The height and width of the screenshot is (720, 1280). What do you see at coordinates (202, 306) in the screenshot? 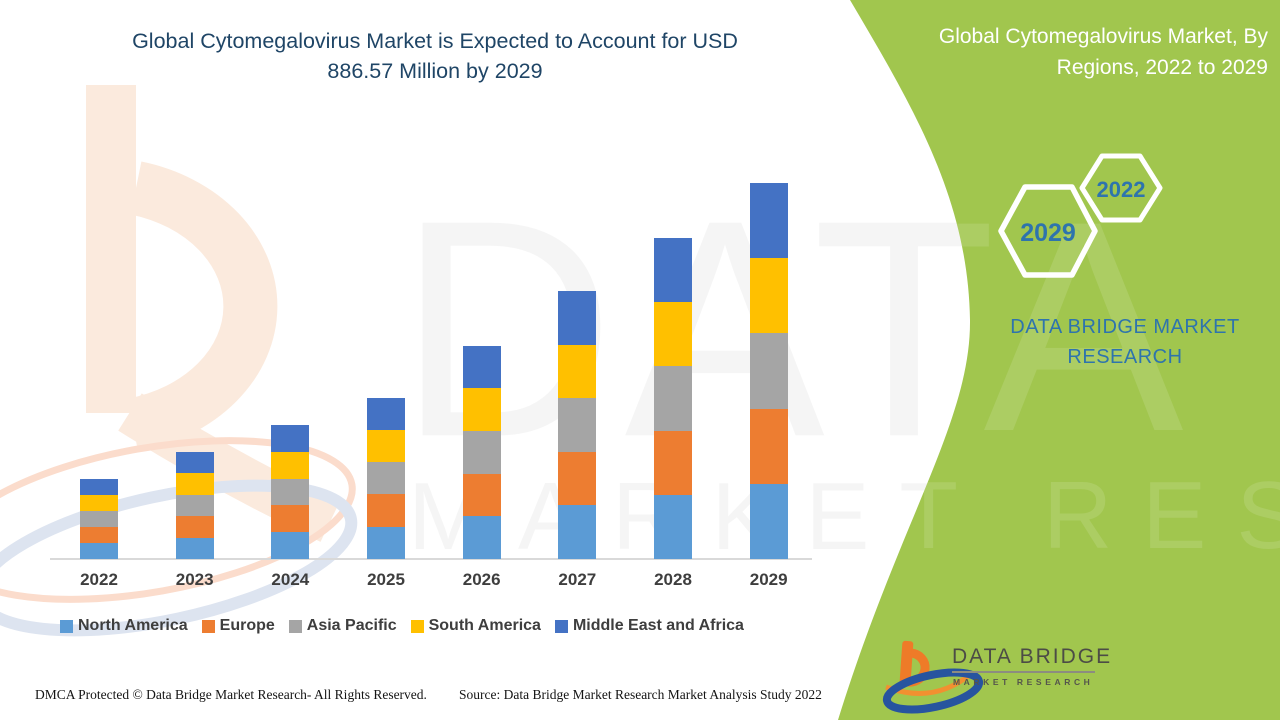
I see `watermark-b-bowl` at bounding box center [202, 306].